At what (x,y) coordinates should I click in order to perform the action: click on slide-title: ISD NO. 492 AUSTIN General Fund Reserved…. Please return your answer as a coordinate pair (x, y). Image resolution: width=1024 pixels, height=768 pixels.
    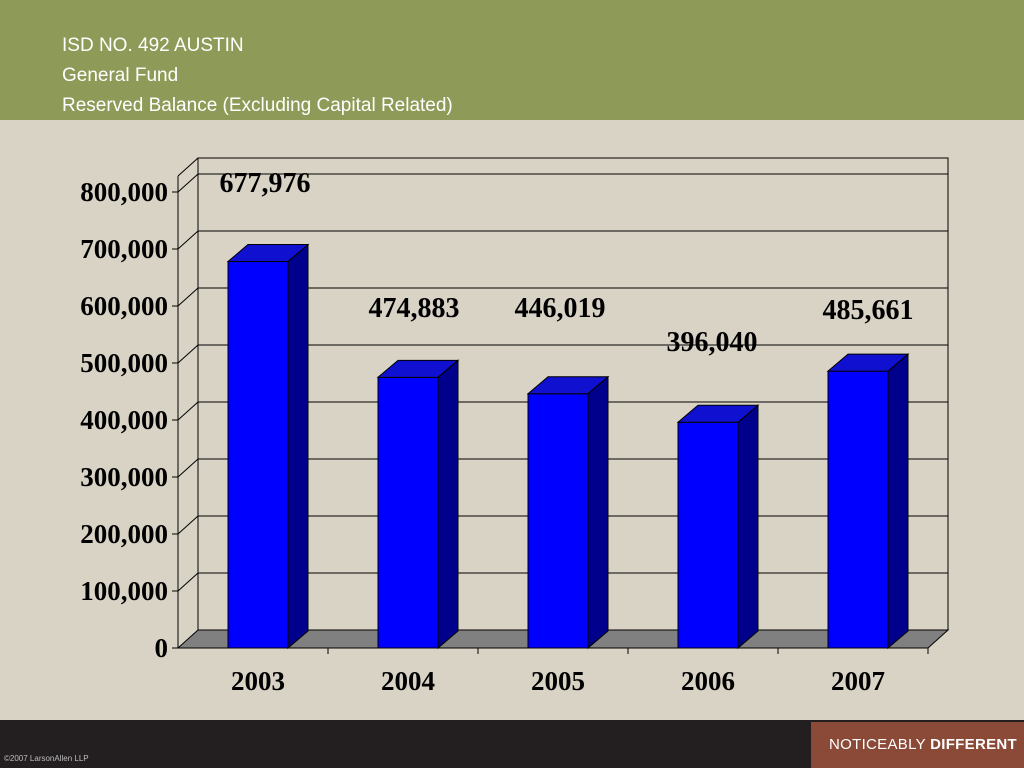
    Looking at the image, I should click on (257, 76).